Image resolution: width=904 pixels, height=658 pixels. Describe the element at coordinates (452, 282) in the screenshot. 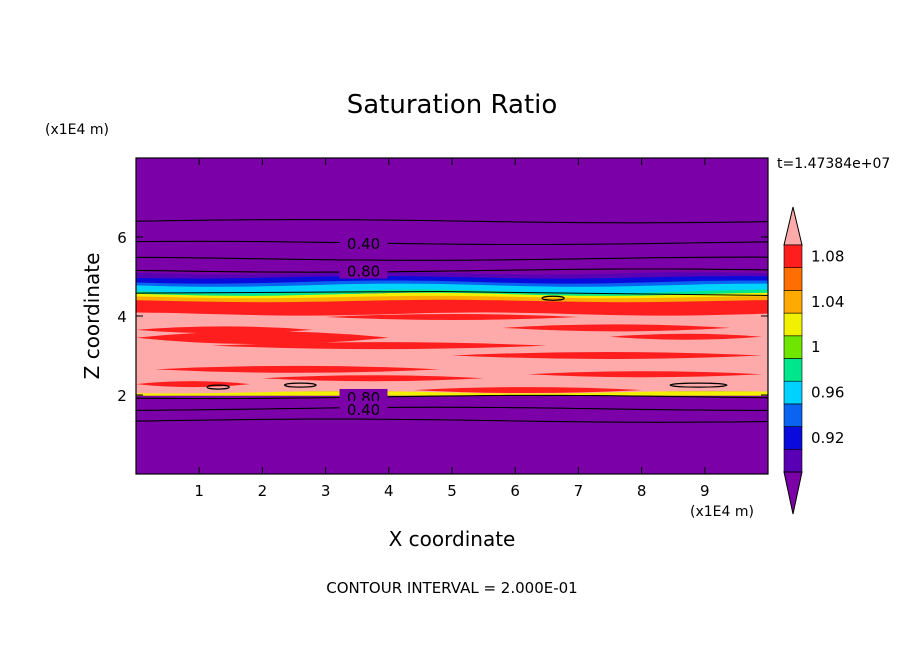

I see `field-band-lightblue` at that location.